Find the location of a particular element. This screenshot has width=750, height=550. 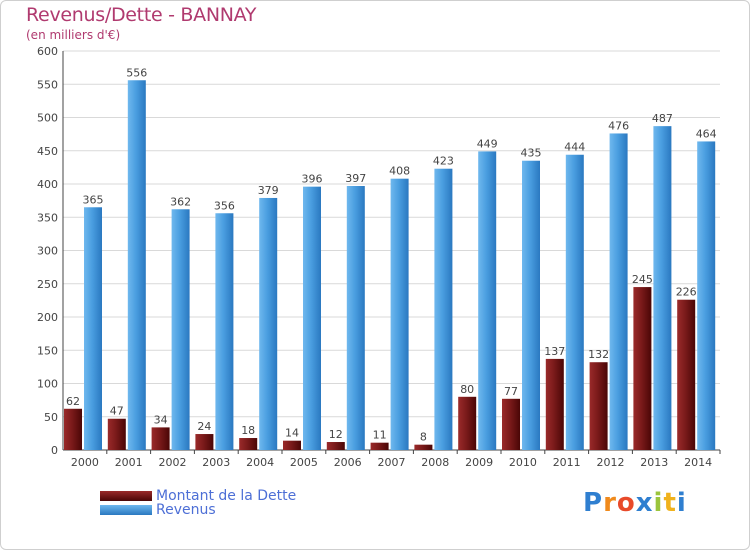

data-label-revenus: 464 is located at coordinates (706, 133).